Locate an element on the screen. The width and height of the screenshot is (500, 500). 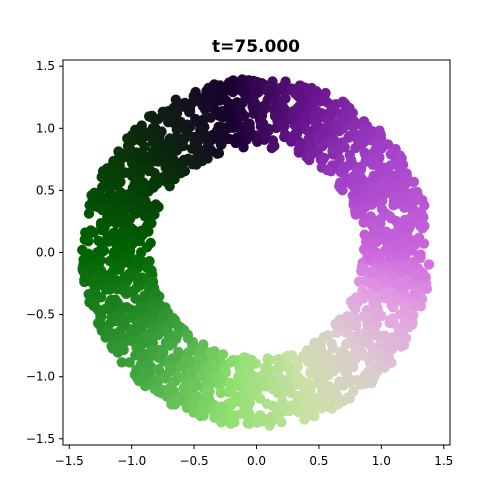
x-tick-label: −1.5 is located at coordinates (69, 461).